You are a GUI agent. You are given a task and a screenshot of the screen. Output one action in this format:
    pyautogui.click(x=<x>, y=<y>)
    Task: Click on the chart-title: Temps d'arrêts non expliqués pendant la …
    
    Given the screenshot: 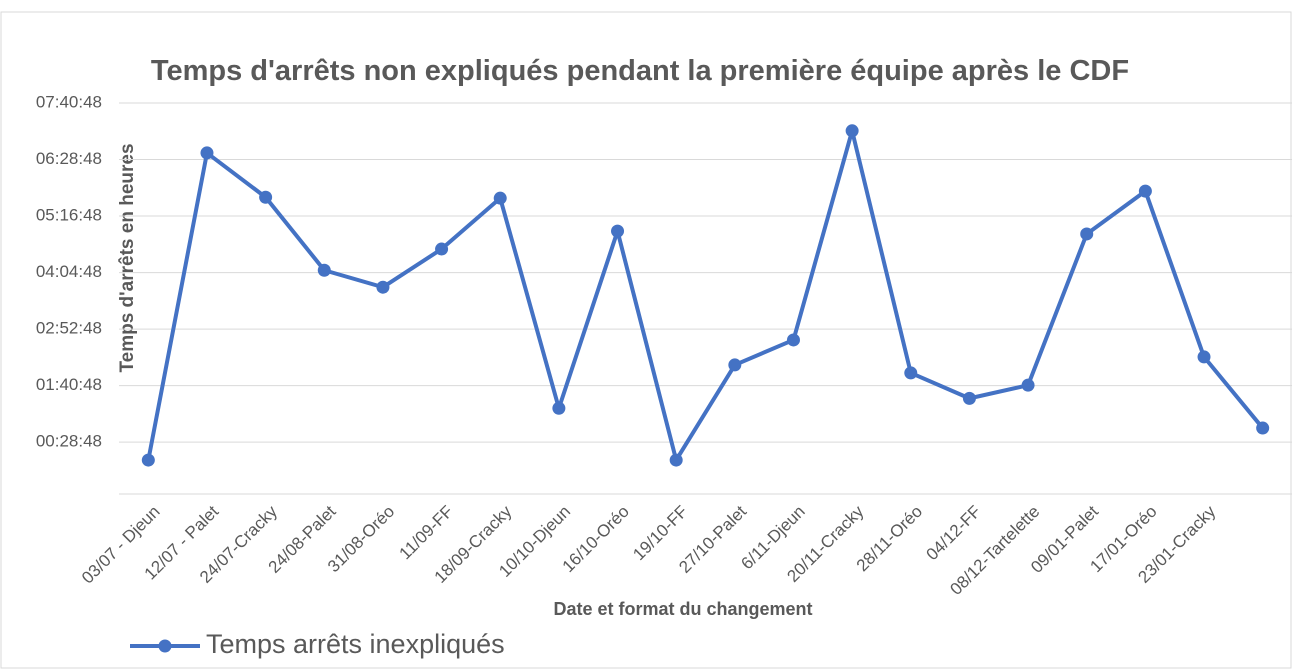 What is the action you would take?
    pyautogui.click(x=640, y=71)
    